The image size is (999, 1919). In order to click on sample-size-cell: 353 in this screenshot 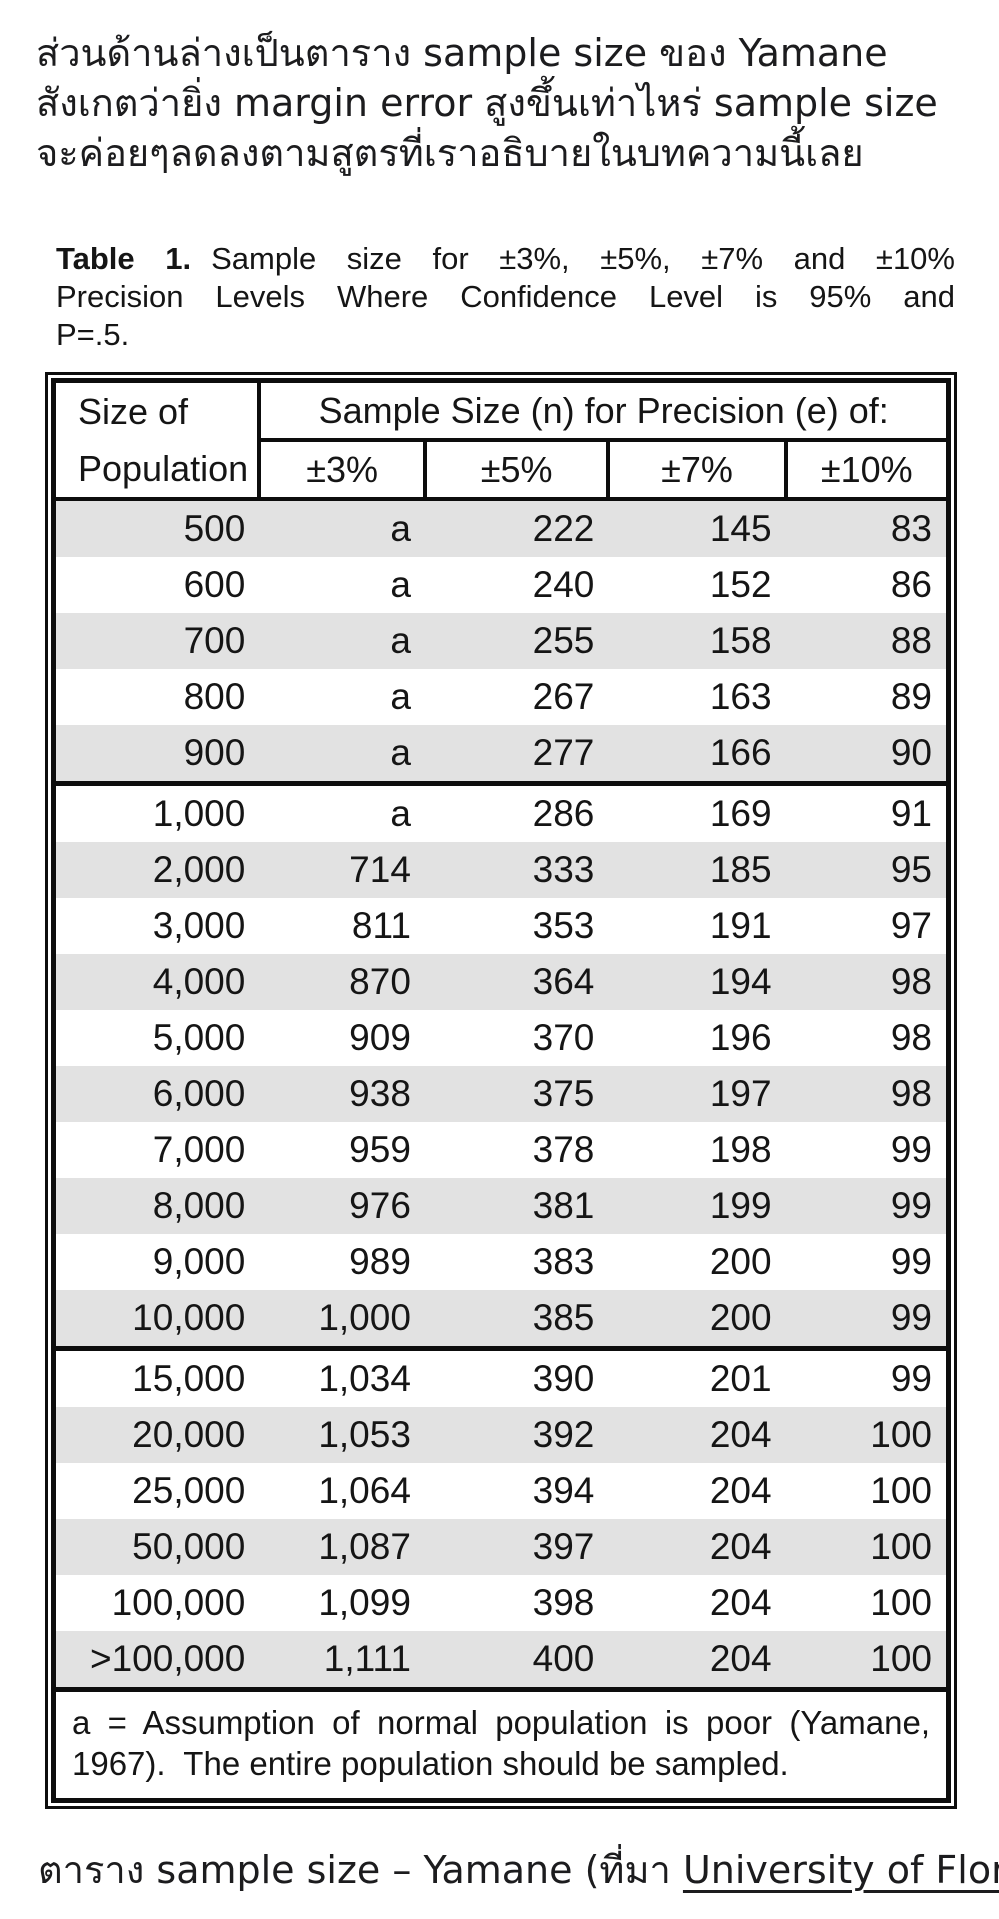, I will do `click(563, 925)`.